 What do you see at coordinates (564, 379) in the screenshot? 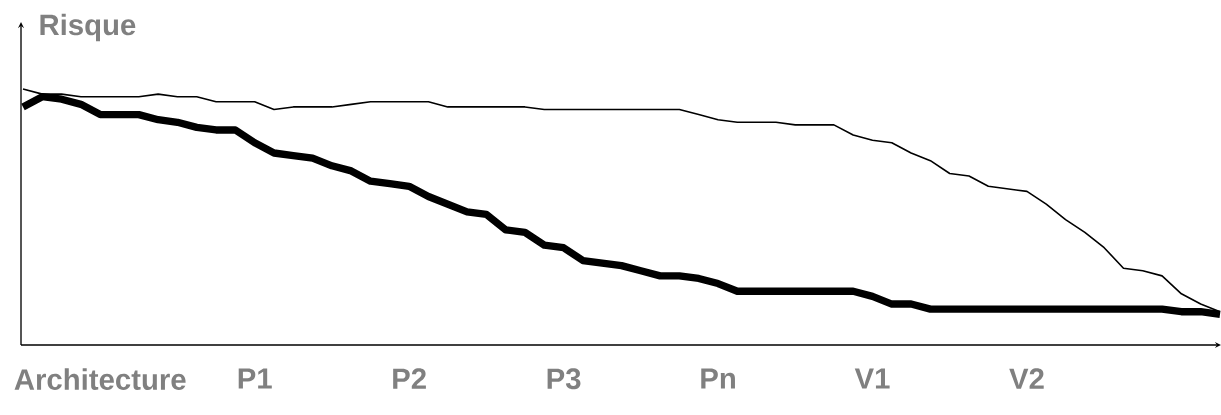
I see `x-tick-label: P3` at bounding box center [564, 379].